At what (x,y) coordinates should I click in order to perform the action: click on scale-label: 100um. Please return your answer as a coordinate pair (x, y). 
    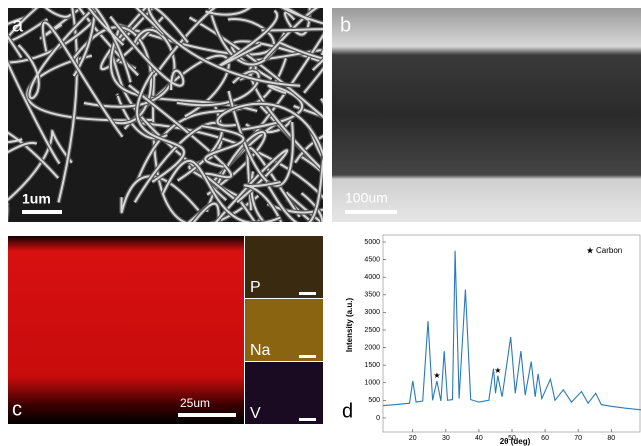
    Looking at the image, I should click on (366, 198).